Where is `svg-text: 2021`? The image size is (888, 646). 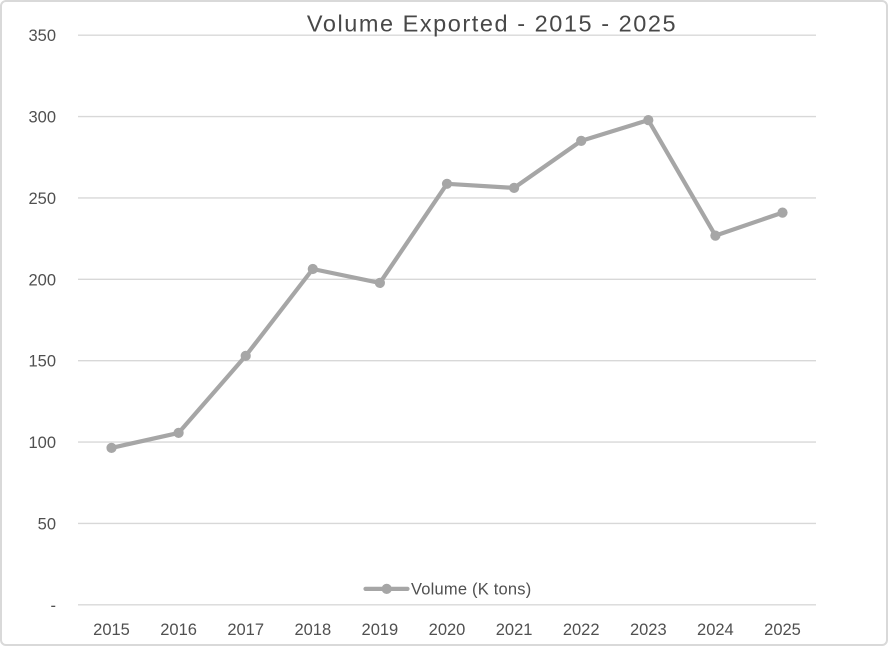 svg-text: 2021 is located at coordinates (514, 630).